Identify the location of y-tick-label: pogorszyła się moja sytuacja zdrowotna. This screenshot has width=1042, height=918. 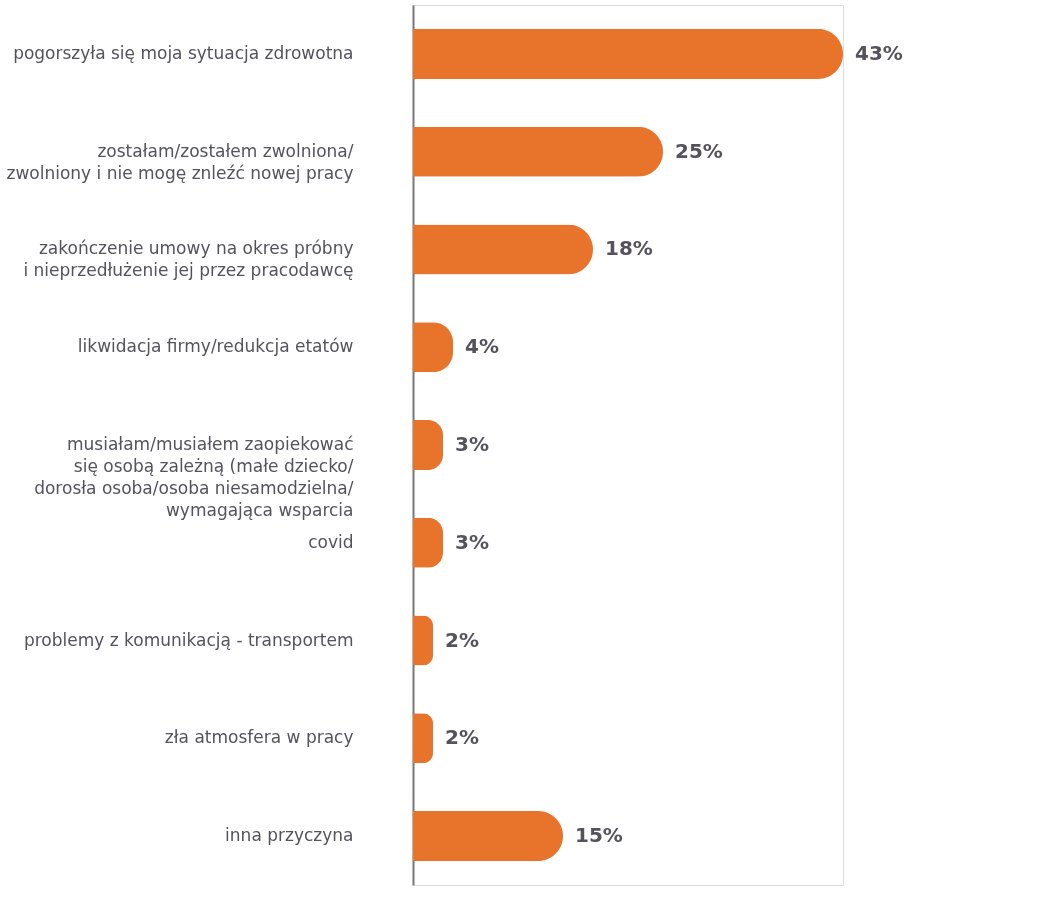
(183, 52).